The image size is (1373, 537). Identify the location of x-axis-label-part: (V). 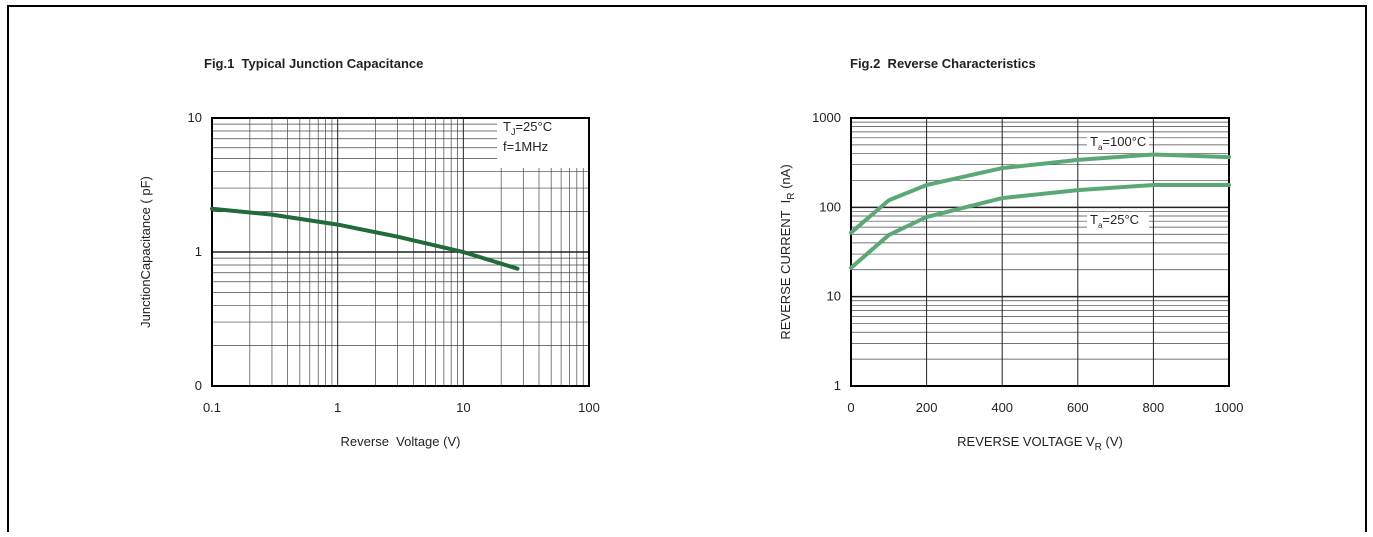
(1112, 441).